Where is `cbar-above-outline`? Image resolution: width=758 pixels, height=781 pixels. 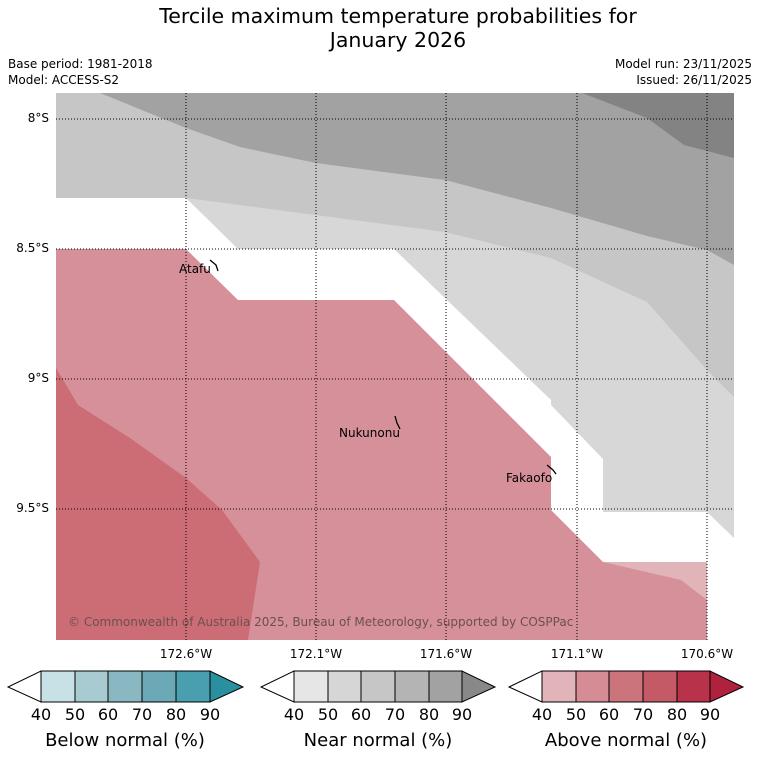 cbar-above-outline is located at coordinates (626, 686).